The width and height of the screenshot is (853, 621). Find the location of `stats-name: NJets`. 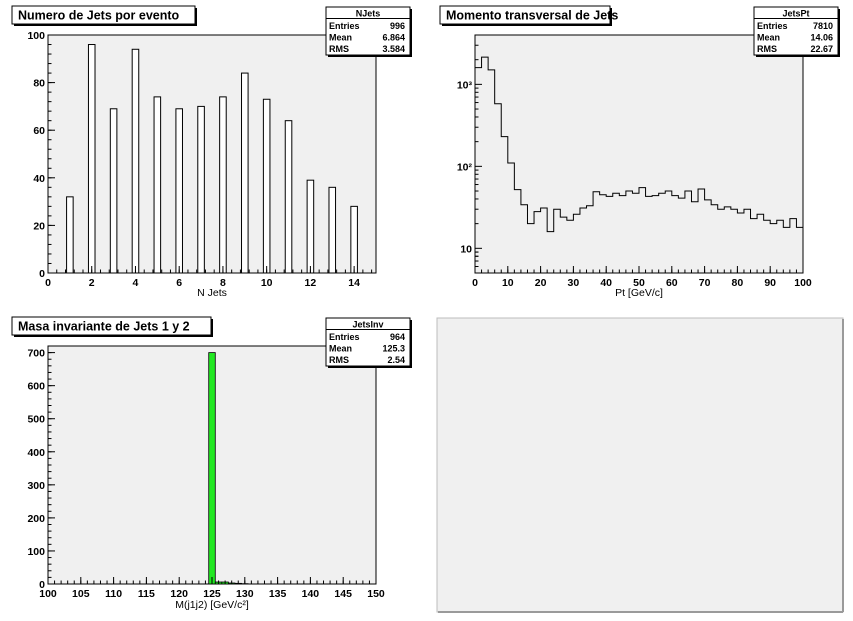

stats-name: NJets is located at coordinates (368, 14).